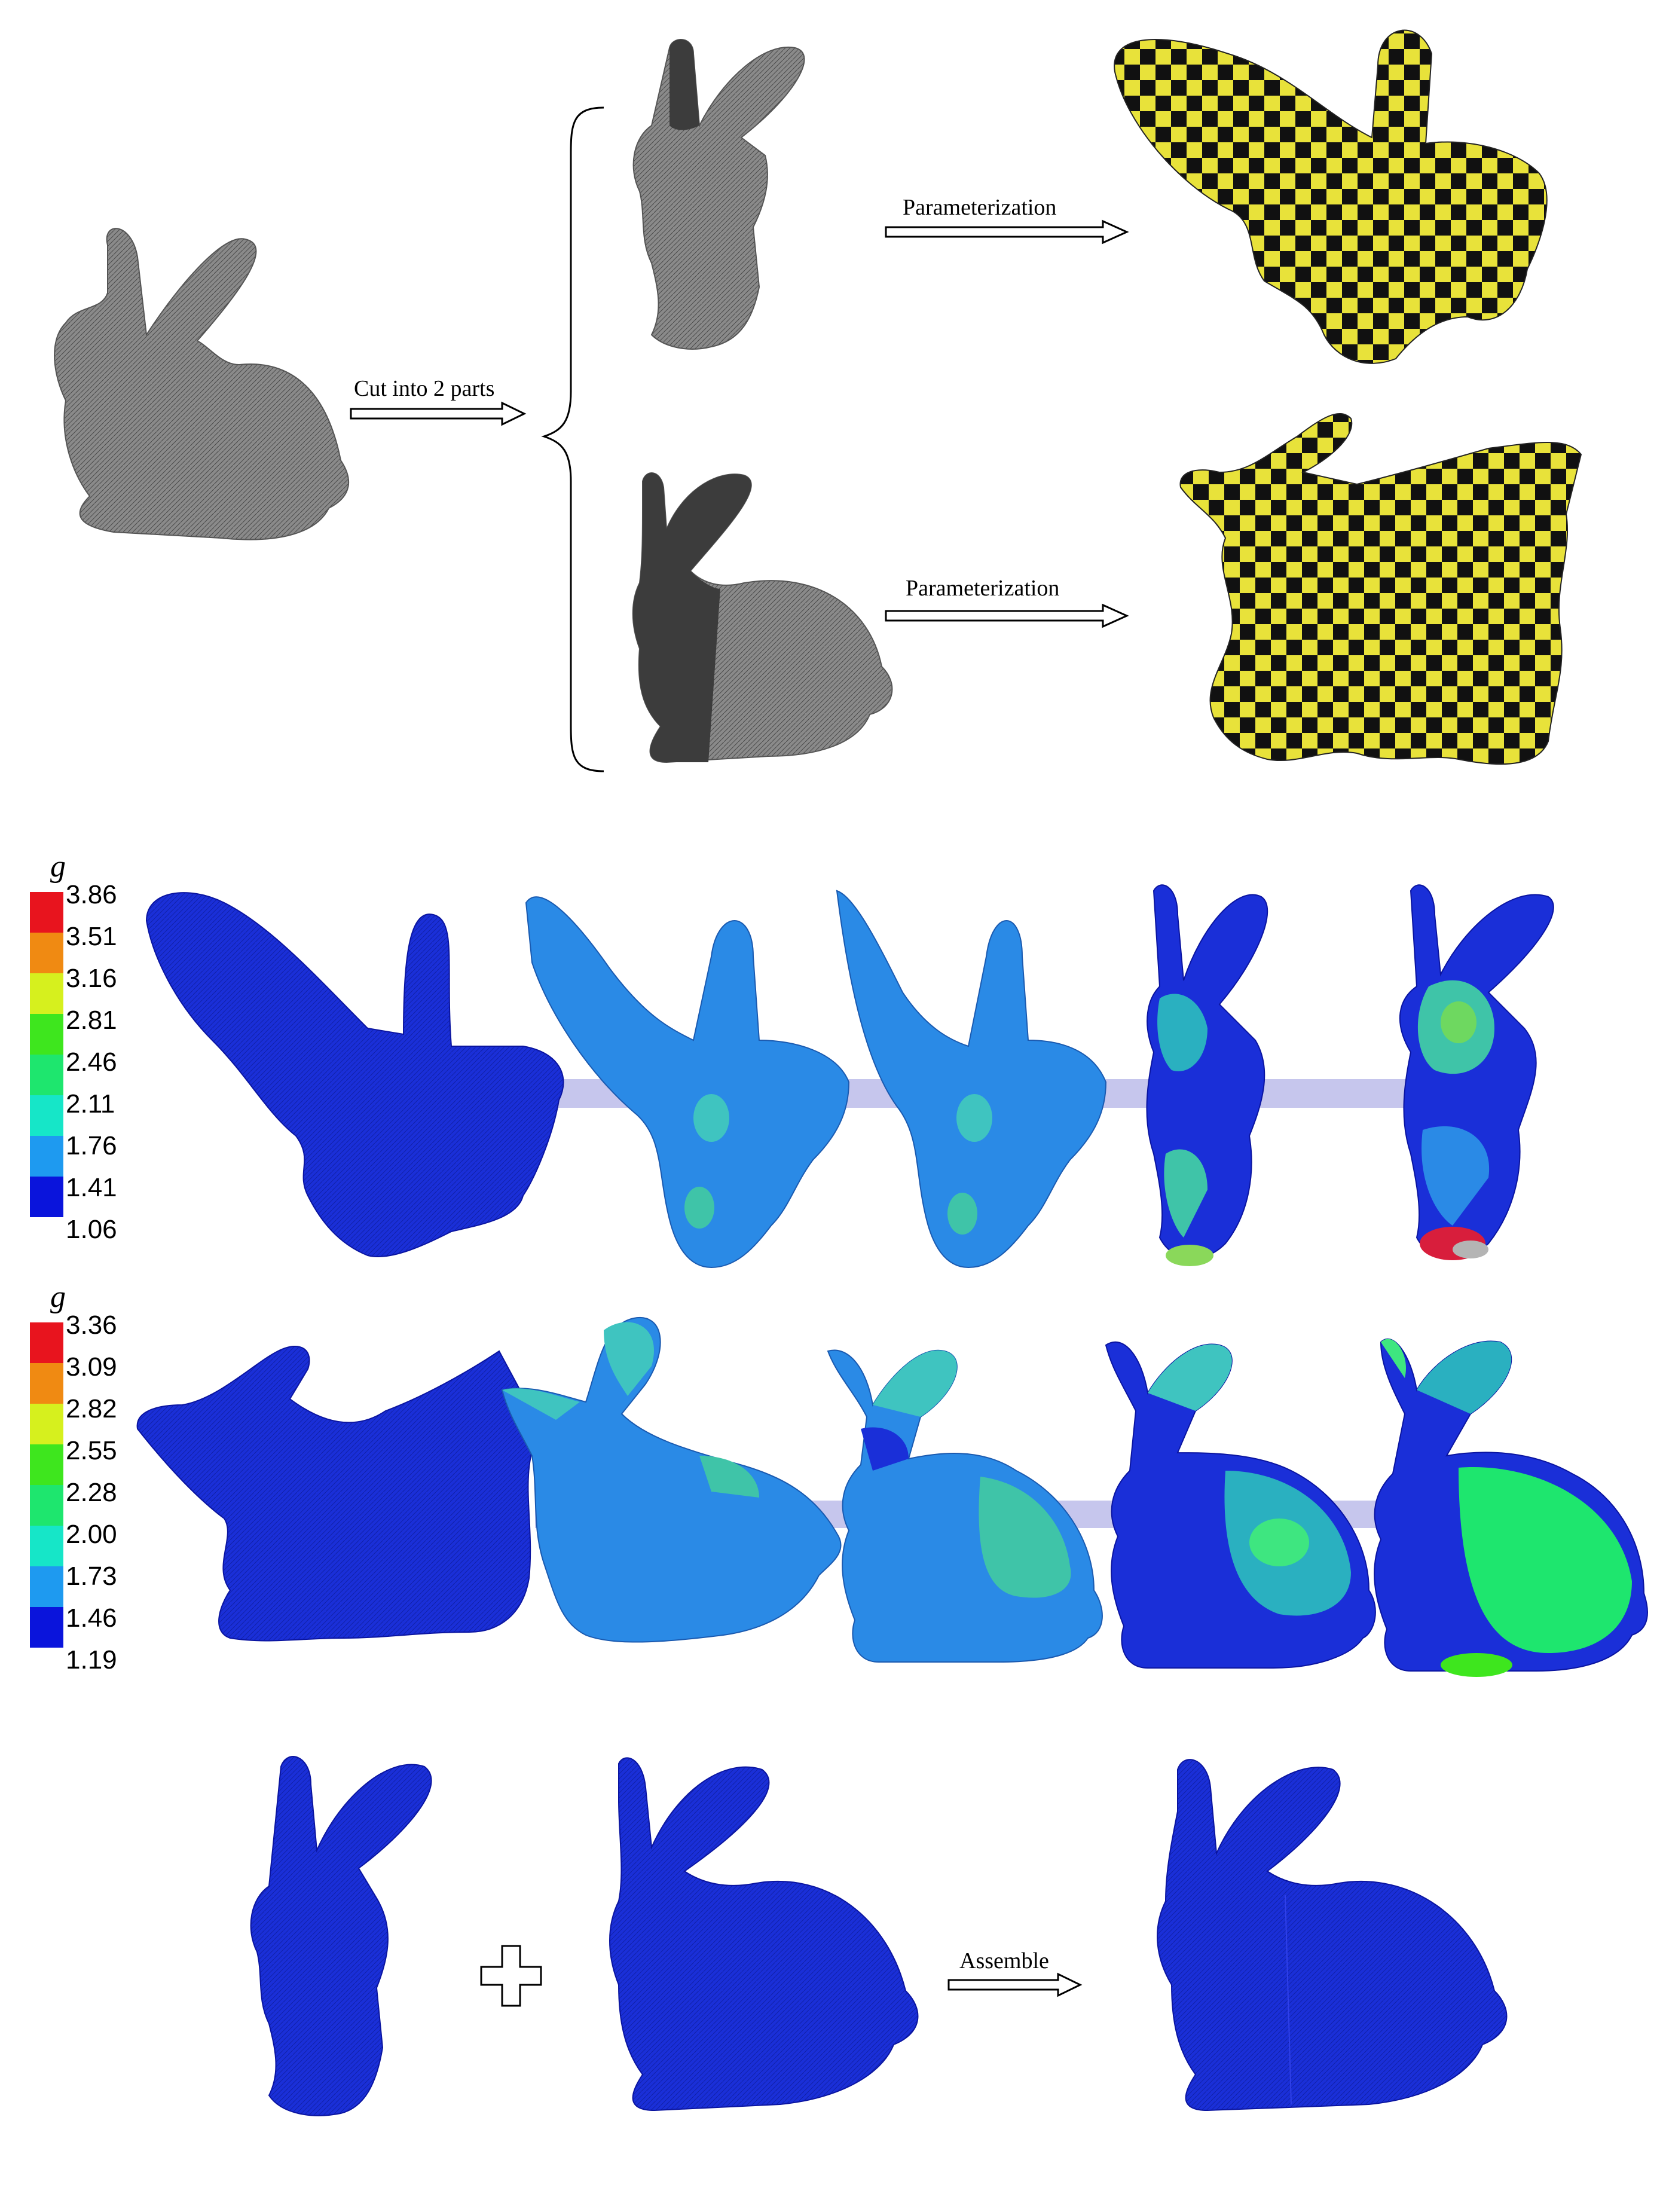 Image resolution: width=1663 pixels, height=2212 pixels. I want to click on cut-label: Cut into 2 parts, so click(424, 389).